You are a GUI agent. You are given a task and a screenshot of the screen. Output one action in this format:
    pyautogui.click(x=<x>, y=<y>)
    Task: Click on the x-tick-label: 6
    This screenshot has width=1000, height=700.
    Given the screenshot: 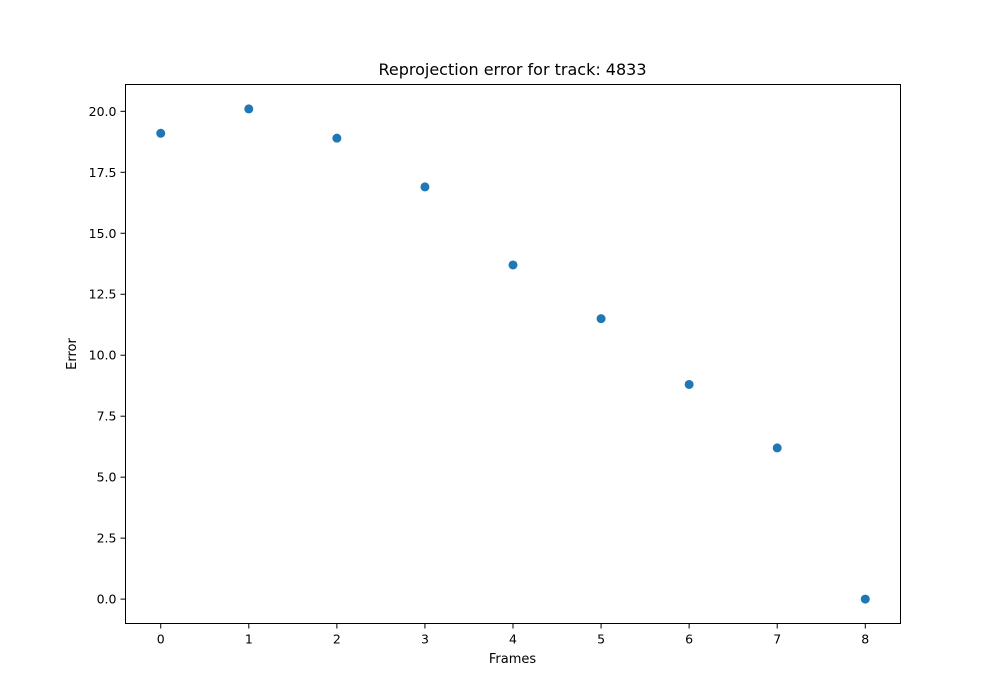 What is the action you would take?
    pyautogui.click(x=689, y=639)
    